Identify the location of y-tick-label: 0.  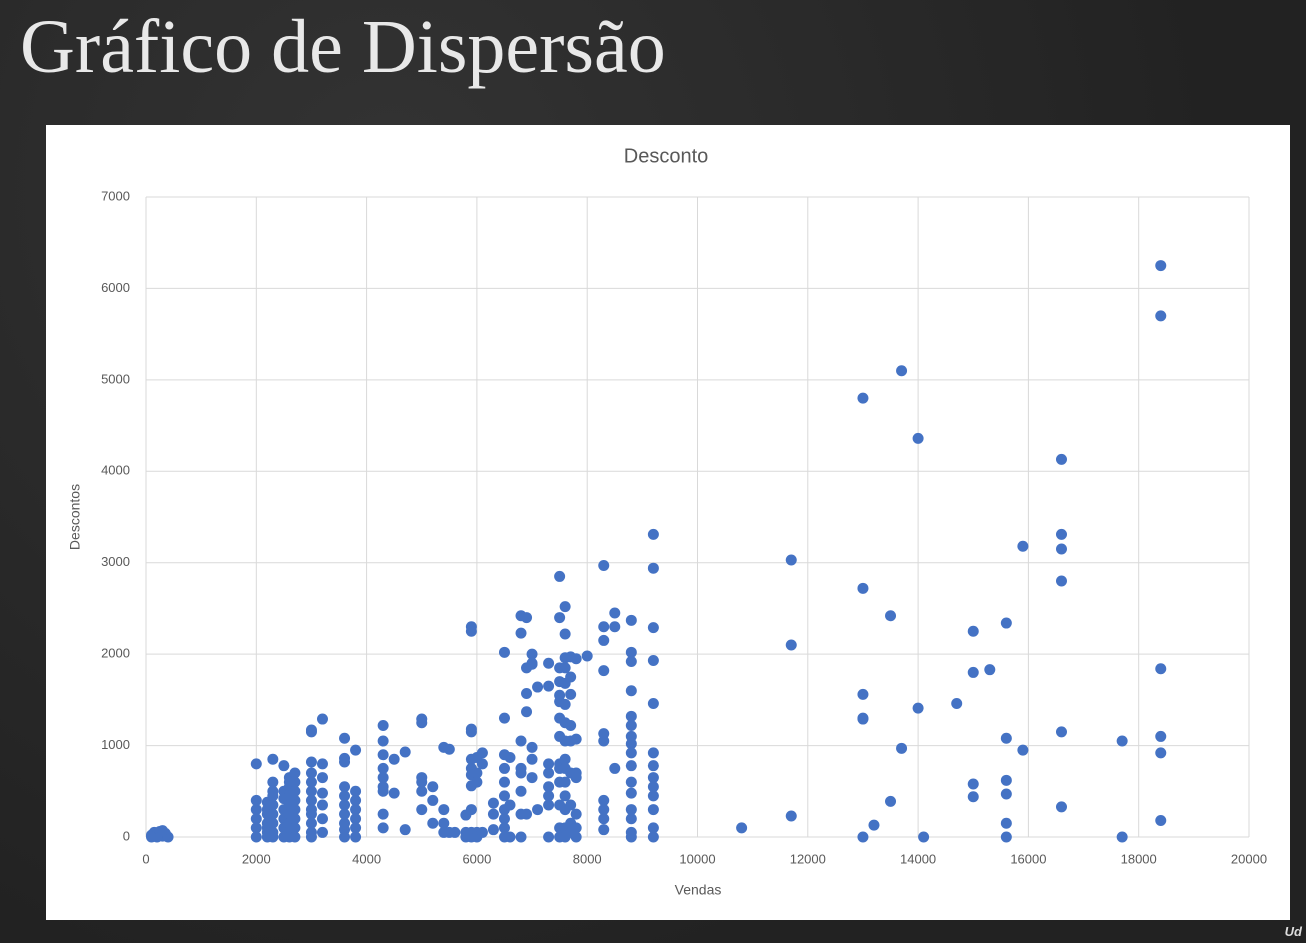
(126, 835).